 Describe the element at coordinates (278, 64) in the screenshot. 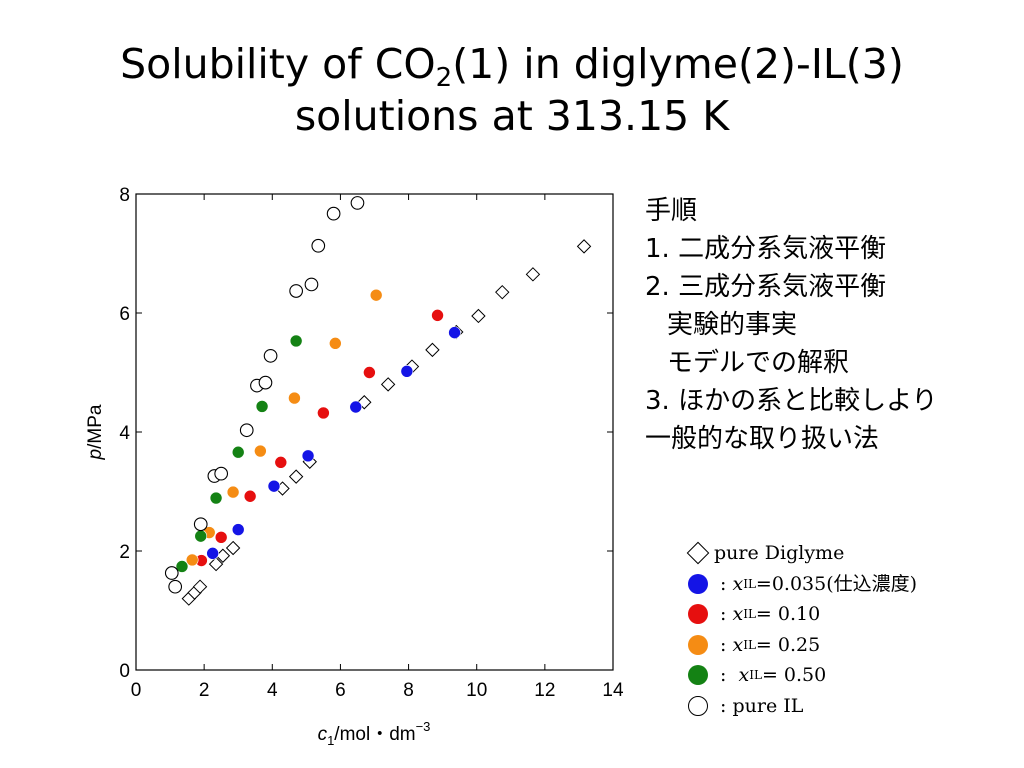

I see `title-text: Solubility of CO` at that location.